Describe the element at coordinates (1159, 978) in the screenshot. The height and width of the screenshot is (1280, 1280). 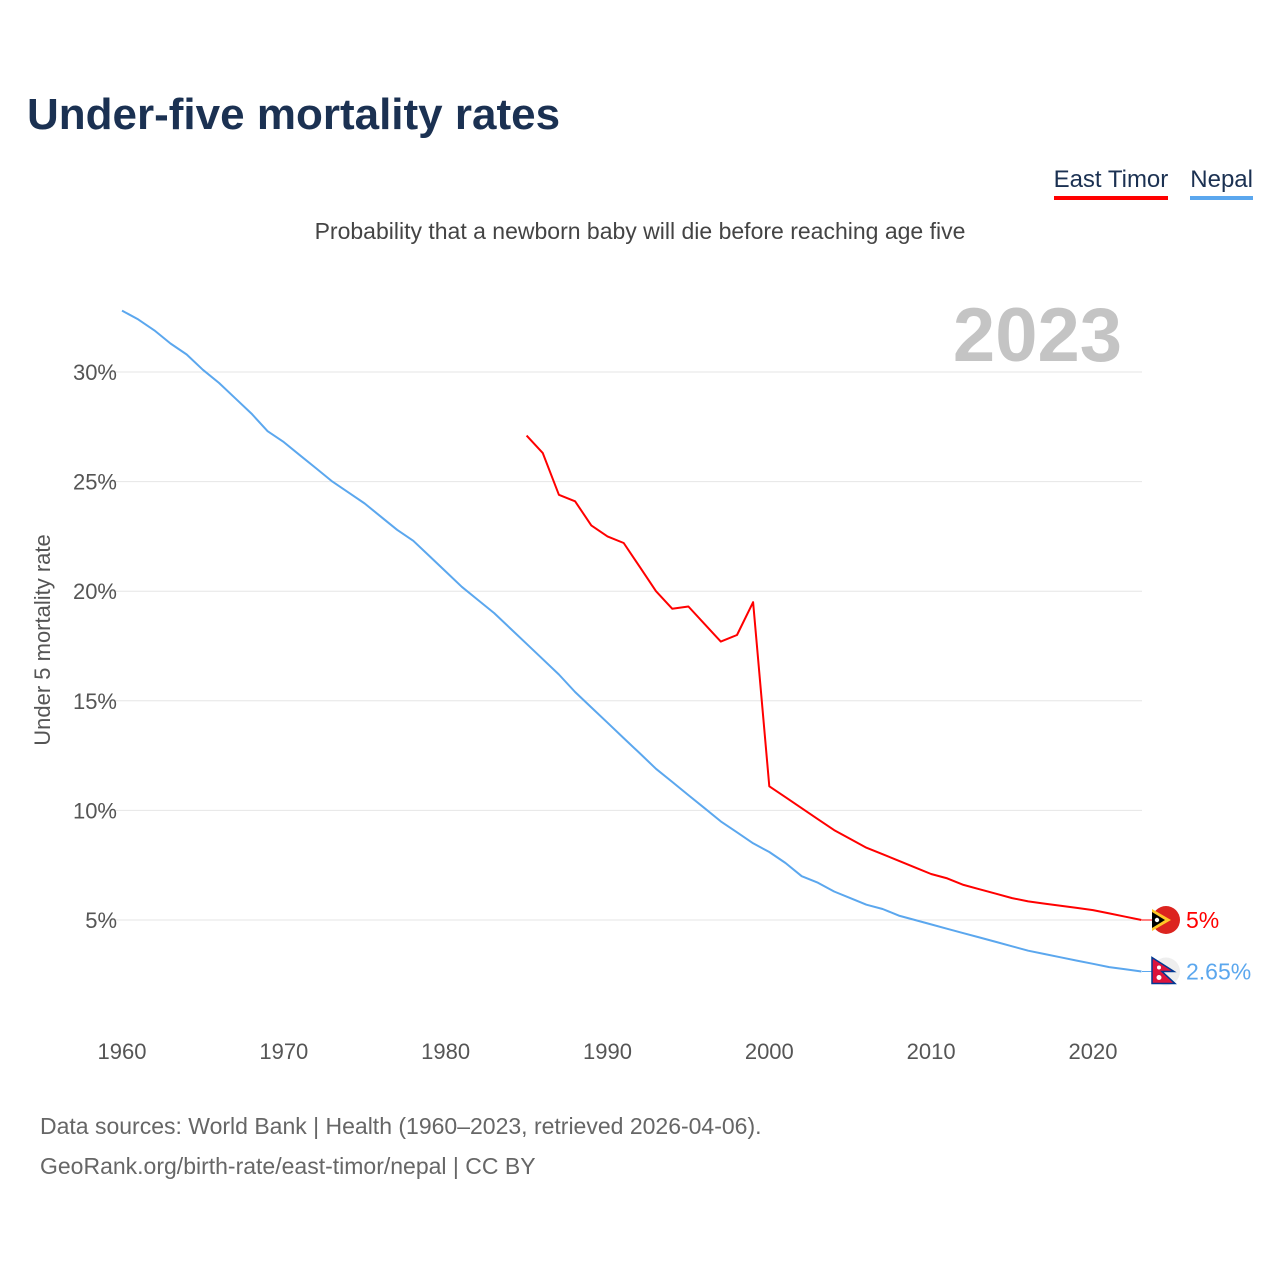
I see `flag-sun` at that location.